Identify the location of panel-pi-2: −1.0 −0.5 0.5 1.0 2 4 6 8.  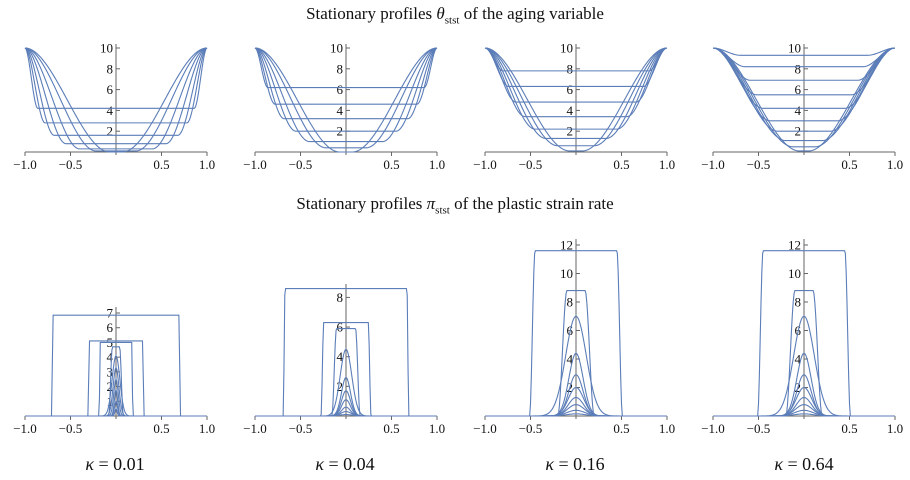
(344, 360).